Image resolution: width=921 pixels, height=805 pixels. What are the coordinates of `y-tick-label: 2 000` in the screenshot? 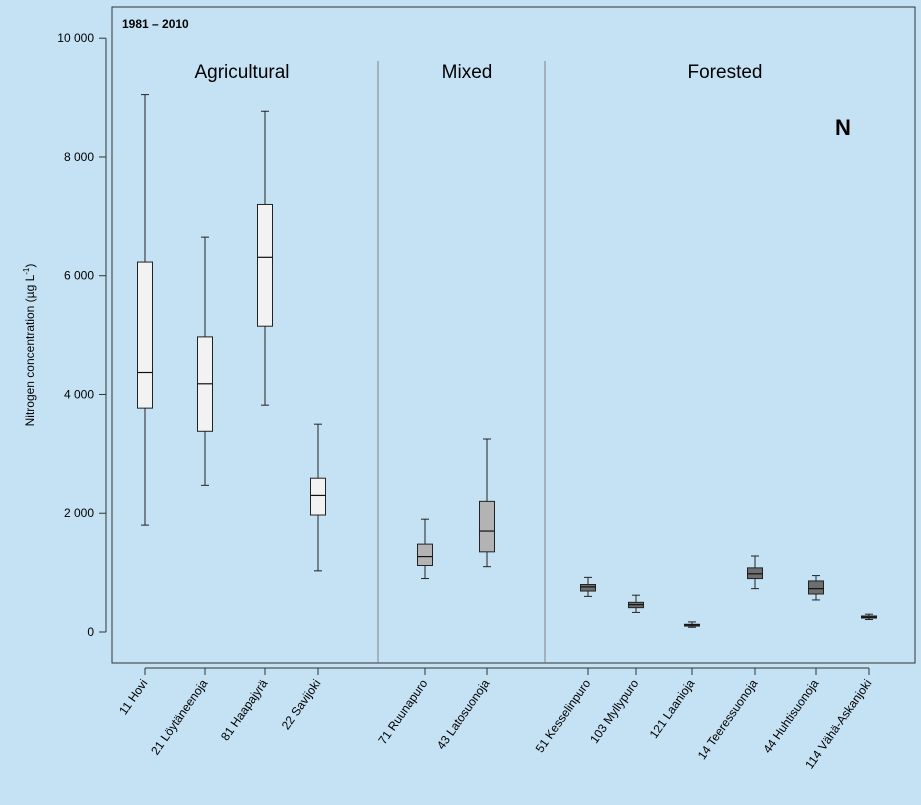 It's located at (79, 513).